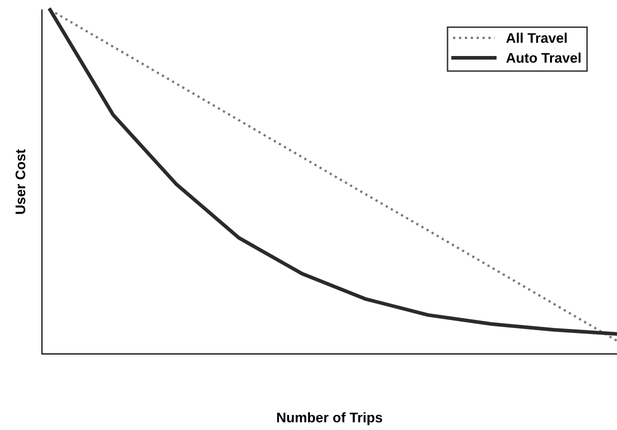  What do you see at coordinates (329, 419) in the screenshot?
I see `x-axis-title: Number of Trips` at bounding box center [329, 419].